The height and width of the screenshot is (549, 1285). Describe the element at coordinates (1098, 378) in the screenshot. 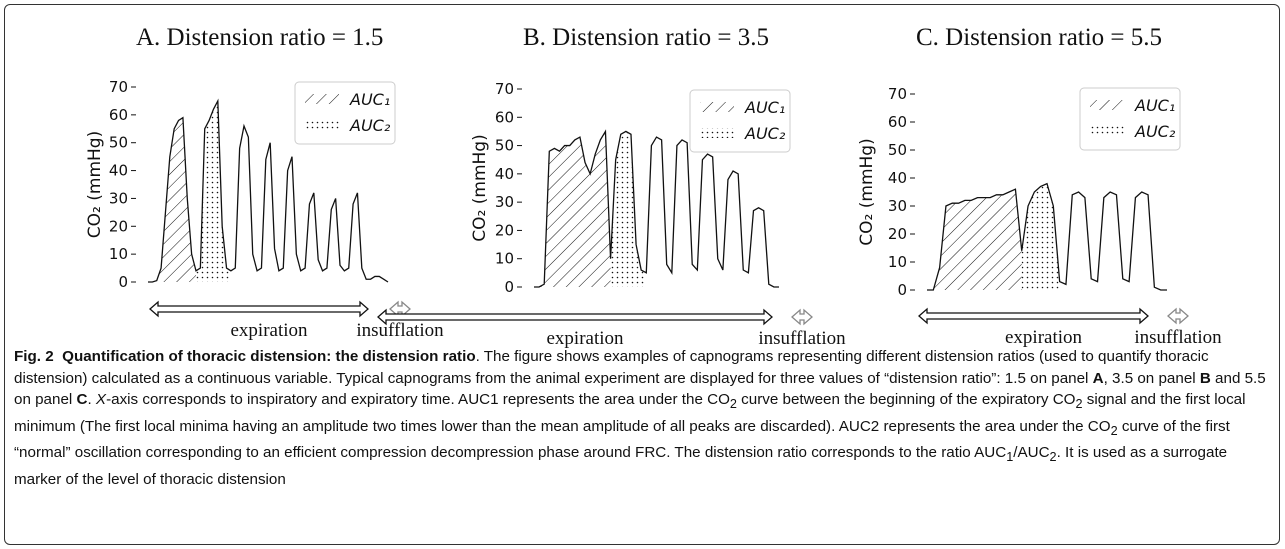

I see `caption-panel-a: A` at that location.